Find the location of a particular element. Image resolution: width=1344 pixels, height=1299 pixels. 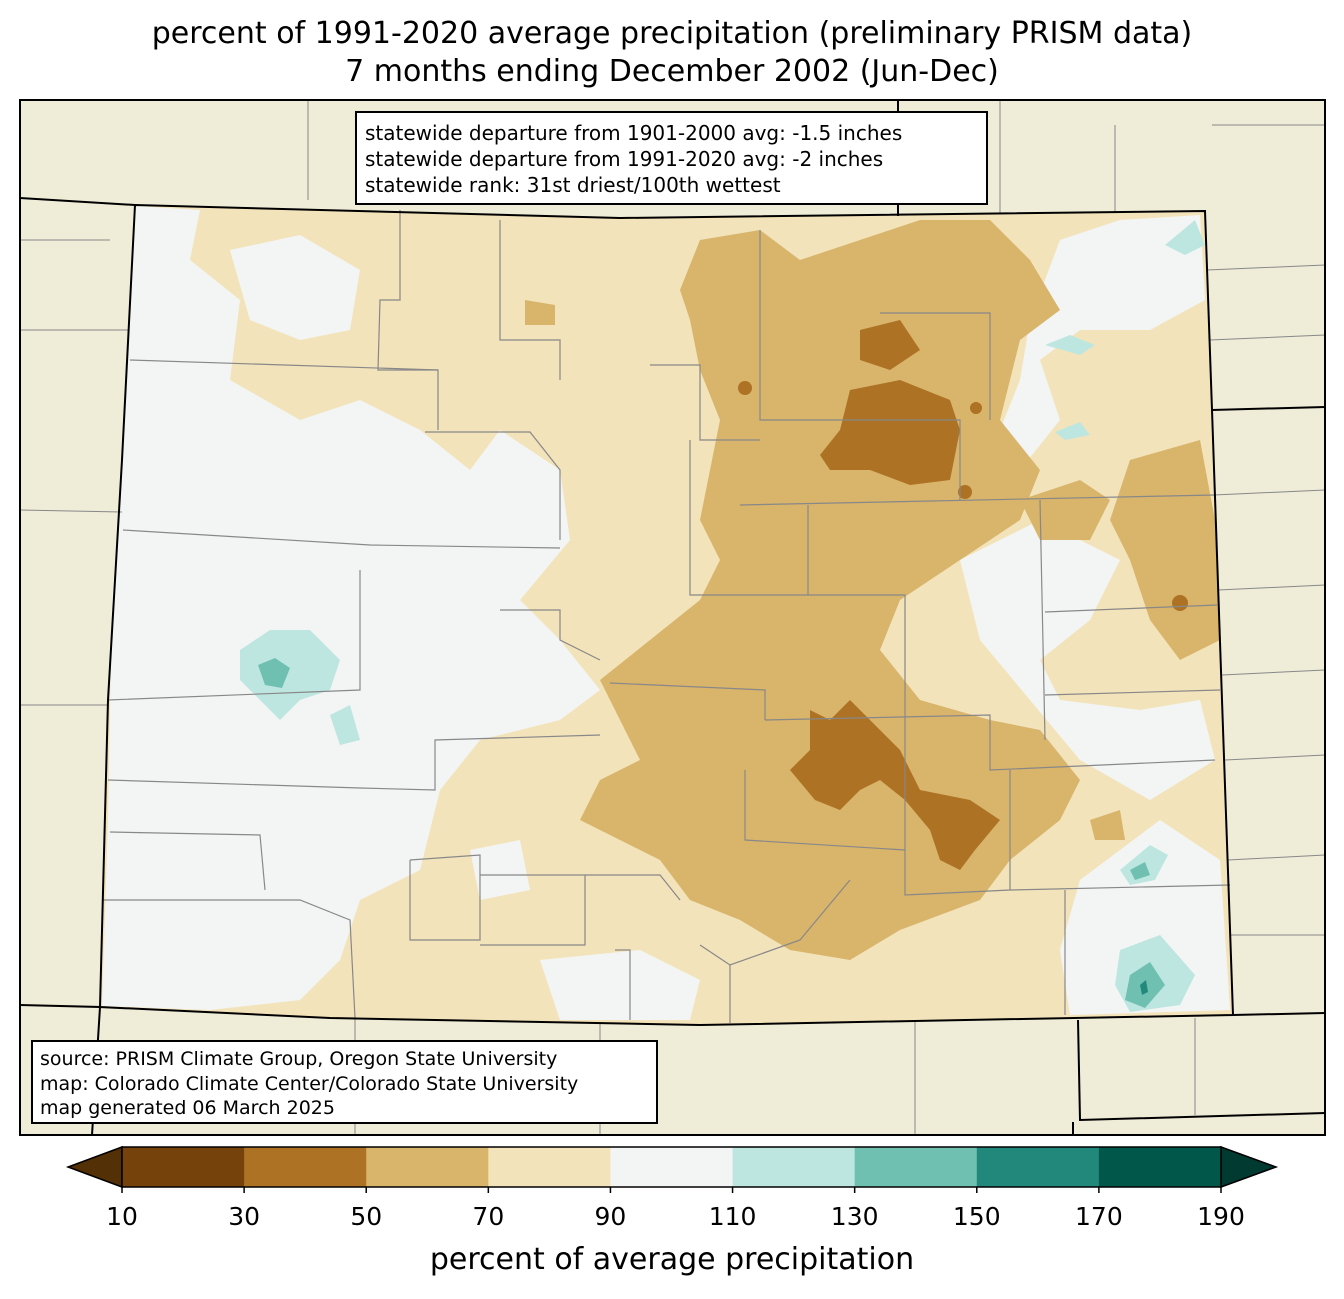

generated-date: map generated 06 March 2025 is located at coordinates (187, 1108).